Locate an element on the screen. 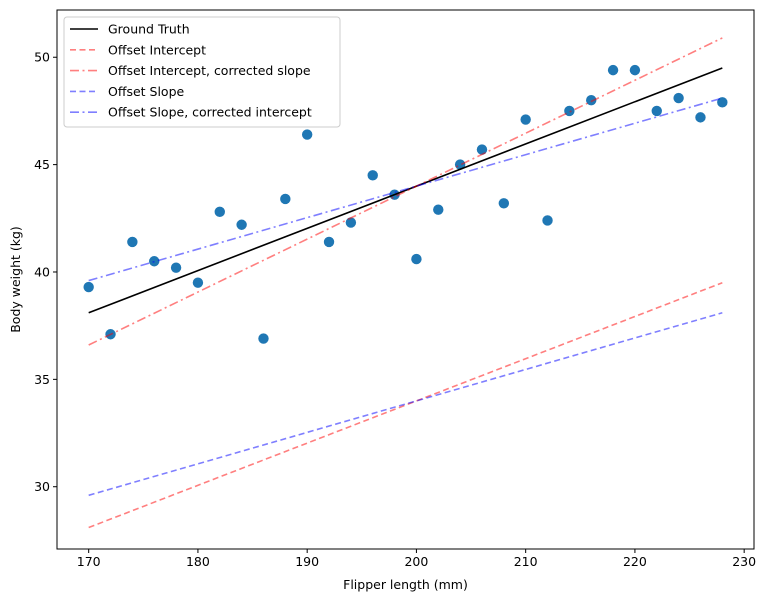 This screenshot has width=767, height=602. legend-entry-2: Offset Intercept, corrected slope is located at coordinates (209, 70).